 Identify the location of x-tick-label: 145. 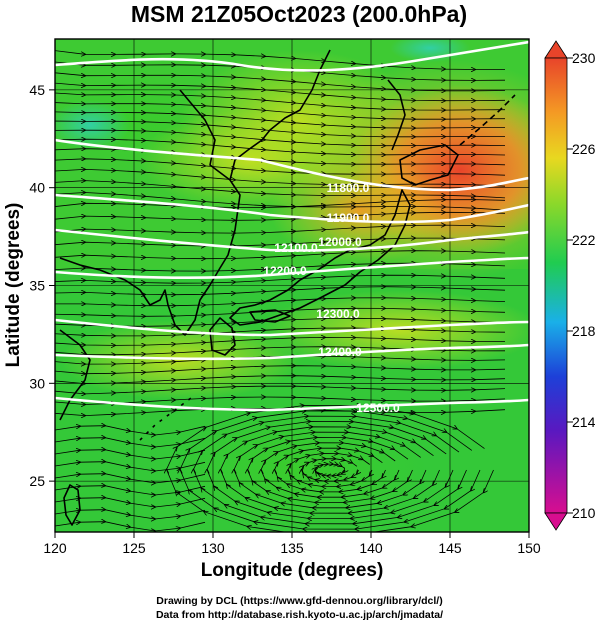
(450, 548).